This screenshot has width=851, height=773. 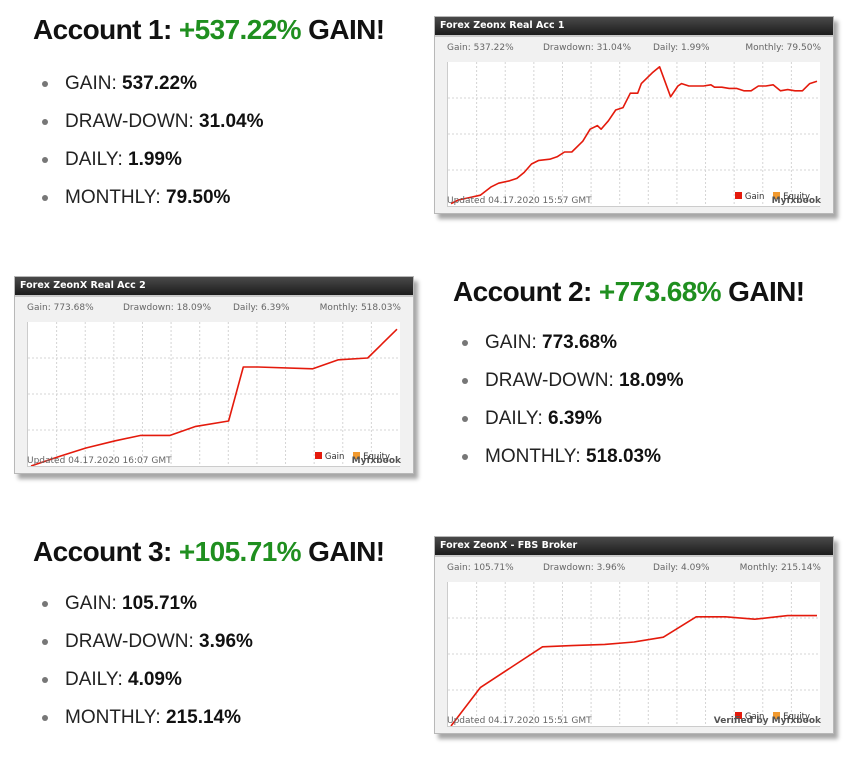 What do you see at coordinates (634, 27) in the screenshot?
I see `widget-header: Forex Zeonx Real Acc 1` at bounding box center [634, 27].